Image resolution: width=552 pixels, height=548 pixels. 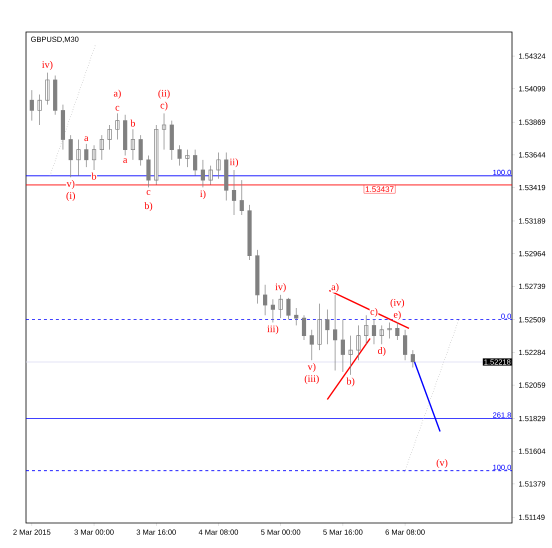 I want to click on annotation: (i), so click(x=70, y=196).